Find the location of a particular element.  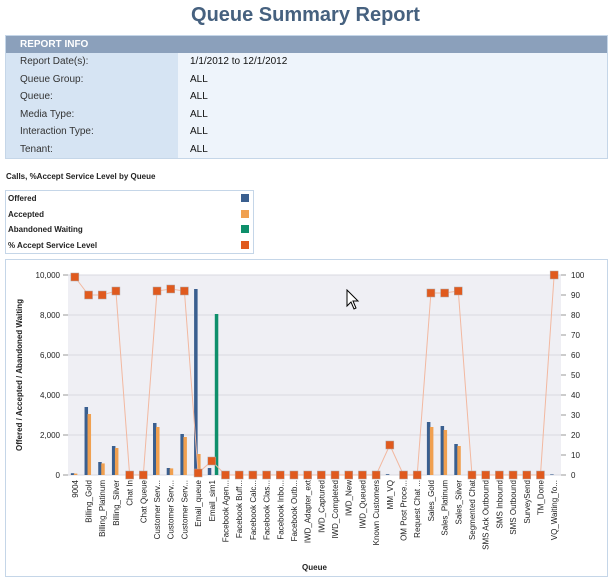

page-title: Queue Summary Report is located at coordinates (305, 15).